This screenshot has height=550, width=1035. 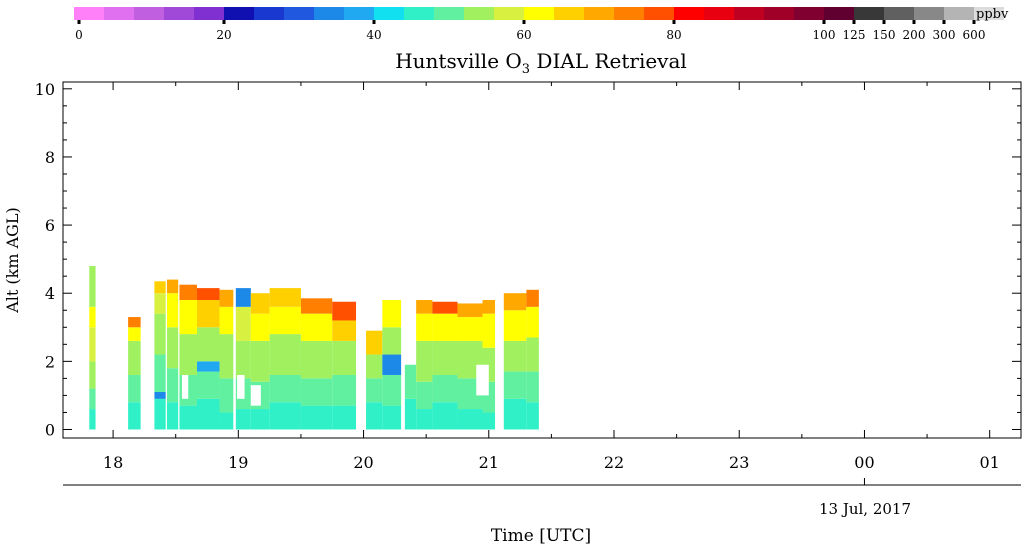 What do you see at coordinates (238, 462) in the screenshot?
I see `x-tick-label: 19` at bounding box center [238, 462].